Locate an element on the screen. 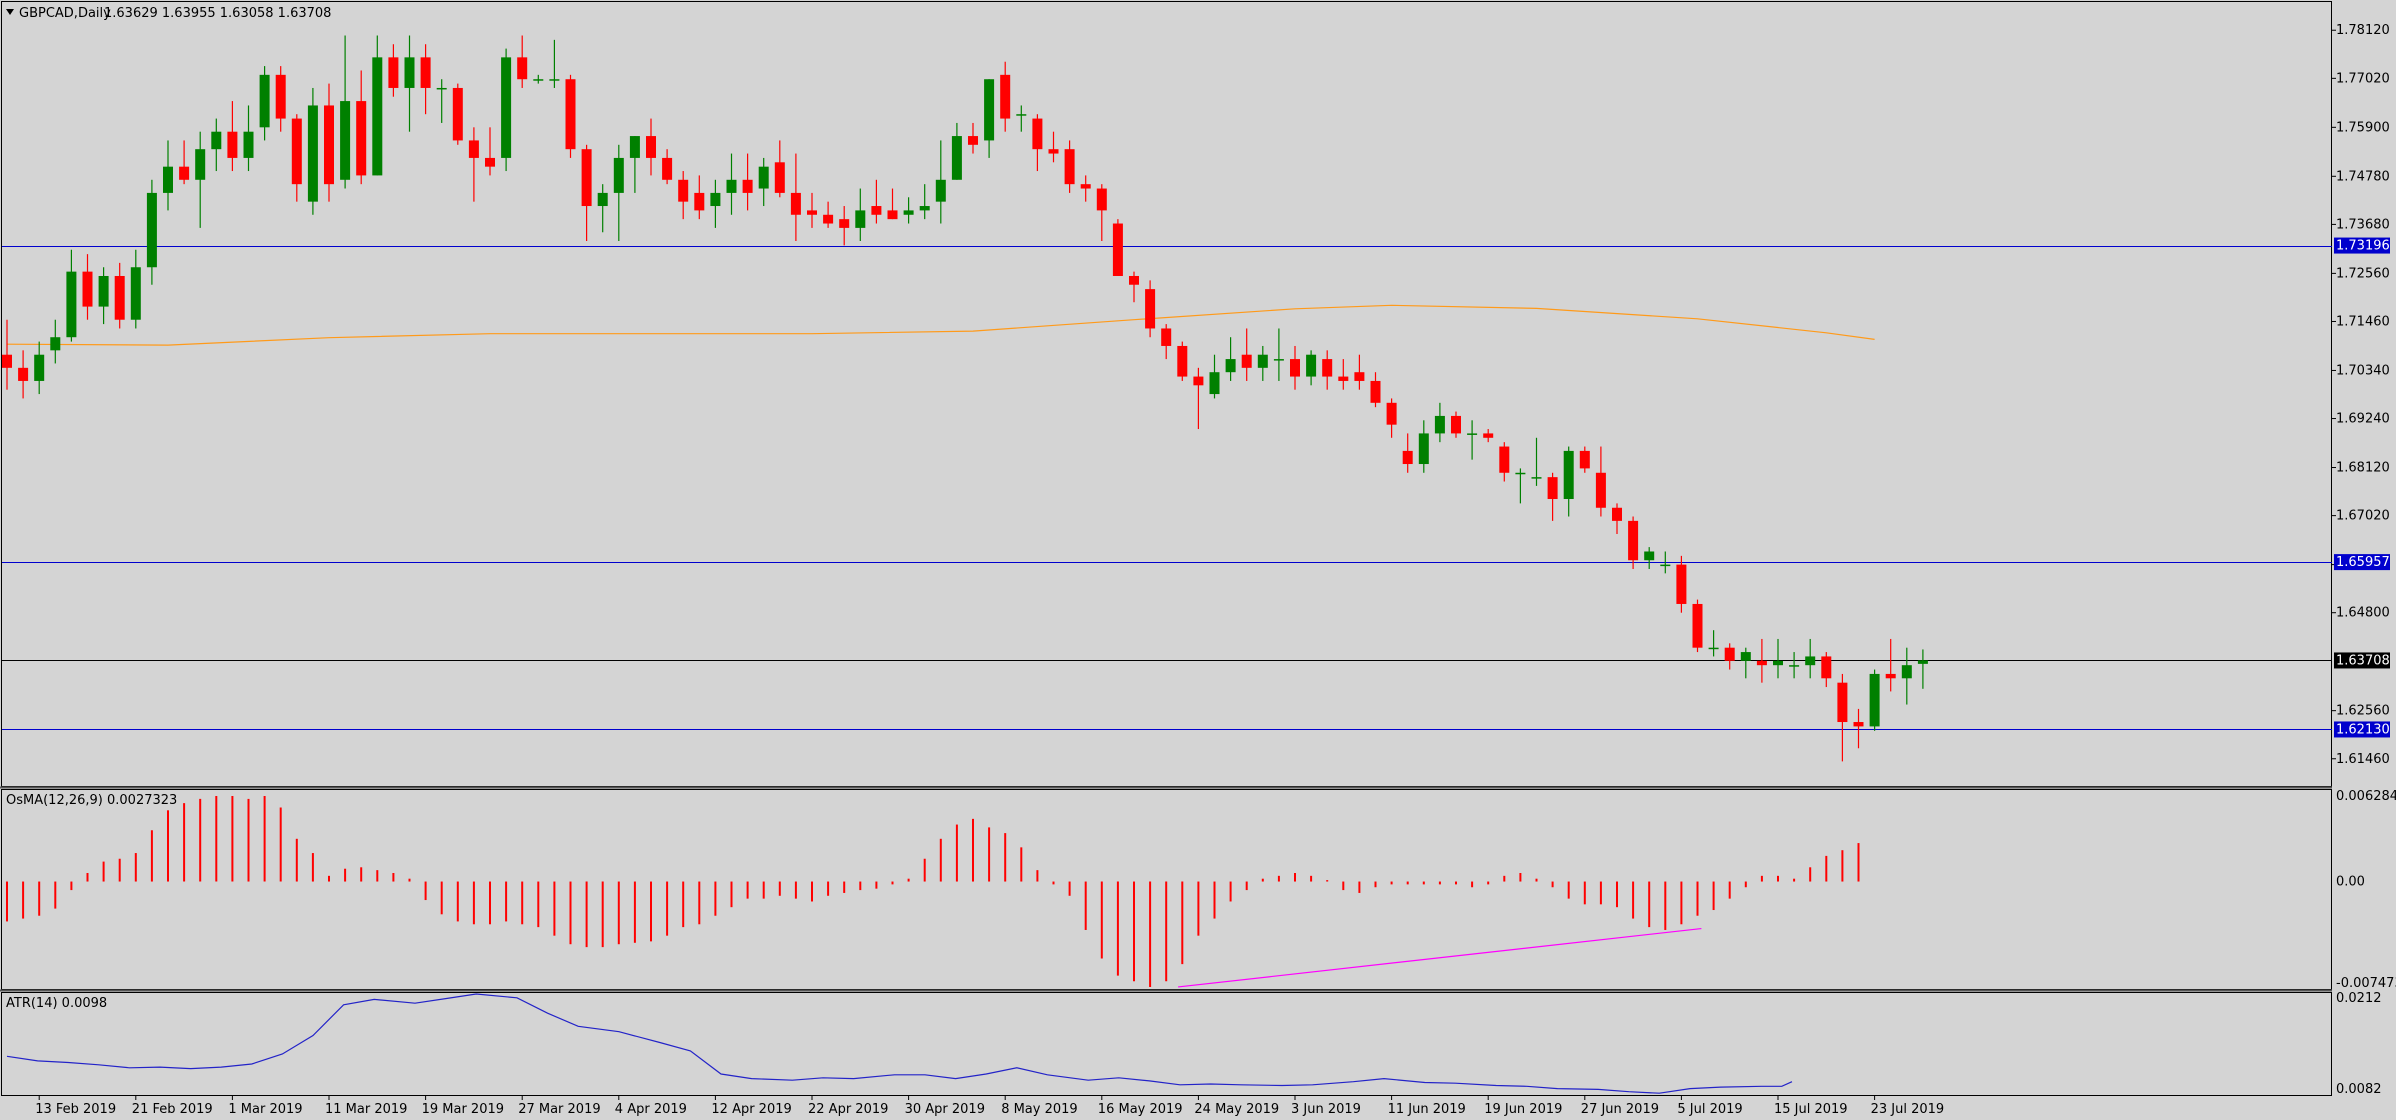 Image resolution: width=2396 pixels, height=1120 pixels. level-price-tag is located at coordinates (2362, 729).